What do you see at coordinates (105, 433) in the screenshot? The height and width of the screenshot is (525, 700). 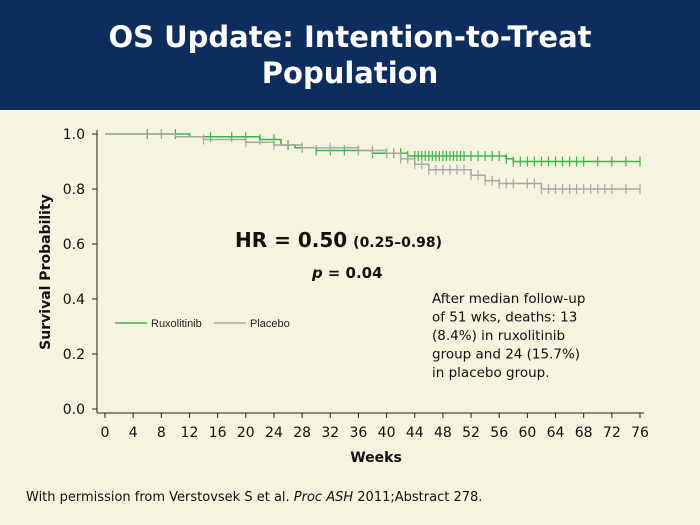 I see `x-tick-label: 0` at bounding box center [105, 433].